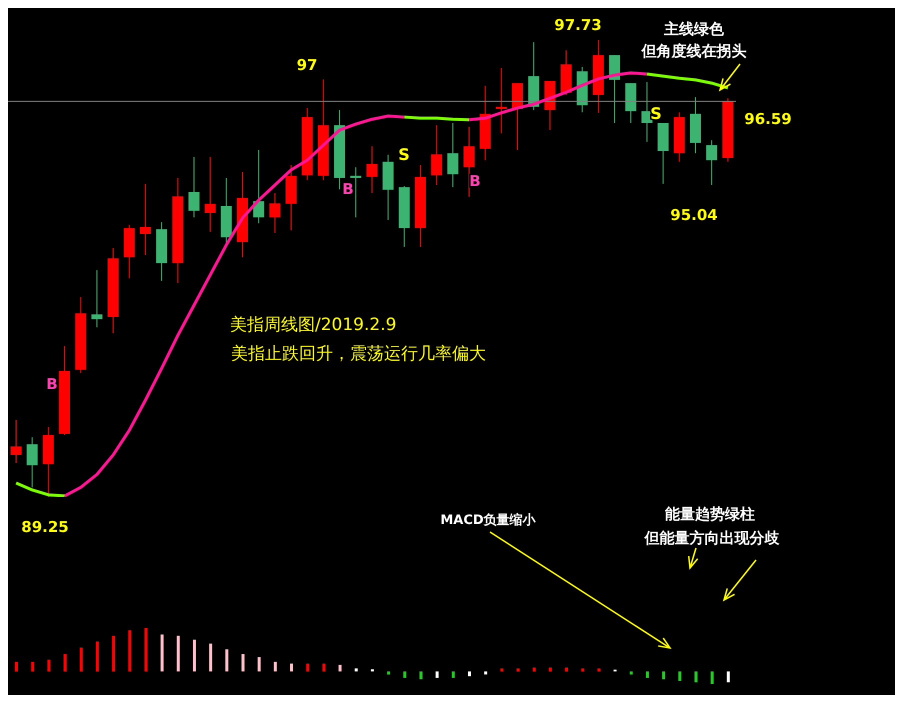  Describe the element at coordinates (488, 520) in the screenshot. I see `text: MACD负量缩小` at that location.